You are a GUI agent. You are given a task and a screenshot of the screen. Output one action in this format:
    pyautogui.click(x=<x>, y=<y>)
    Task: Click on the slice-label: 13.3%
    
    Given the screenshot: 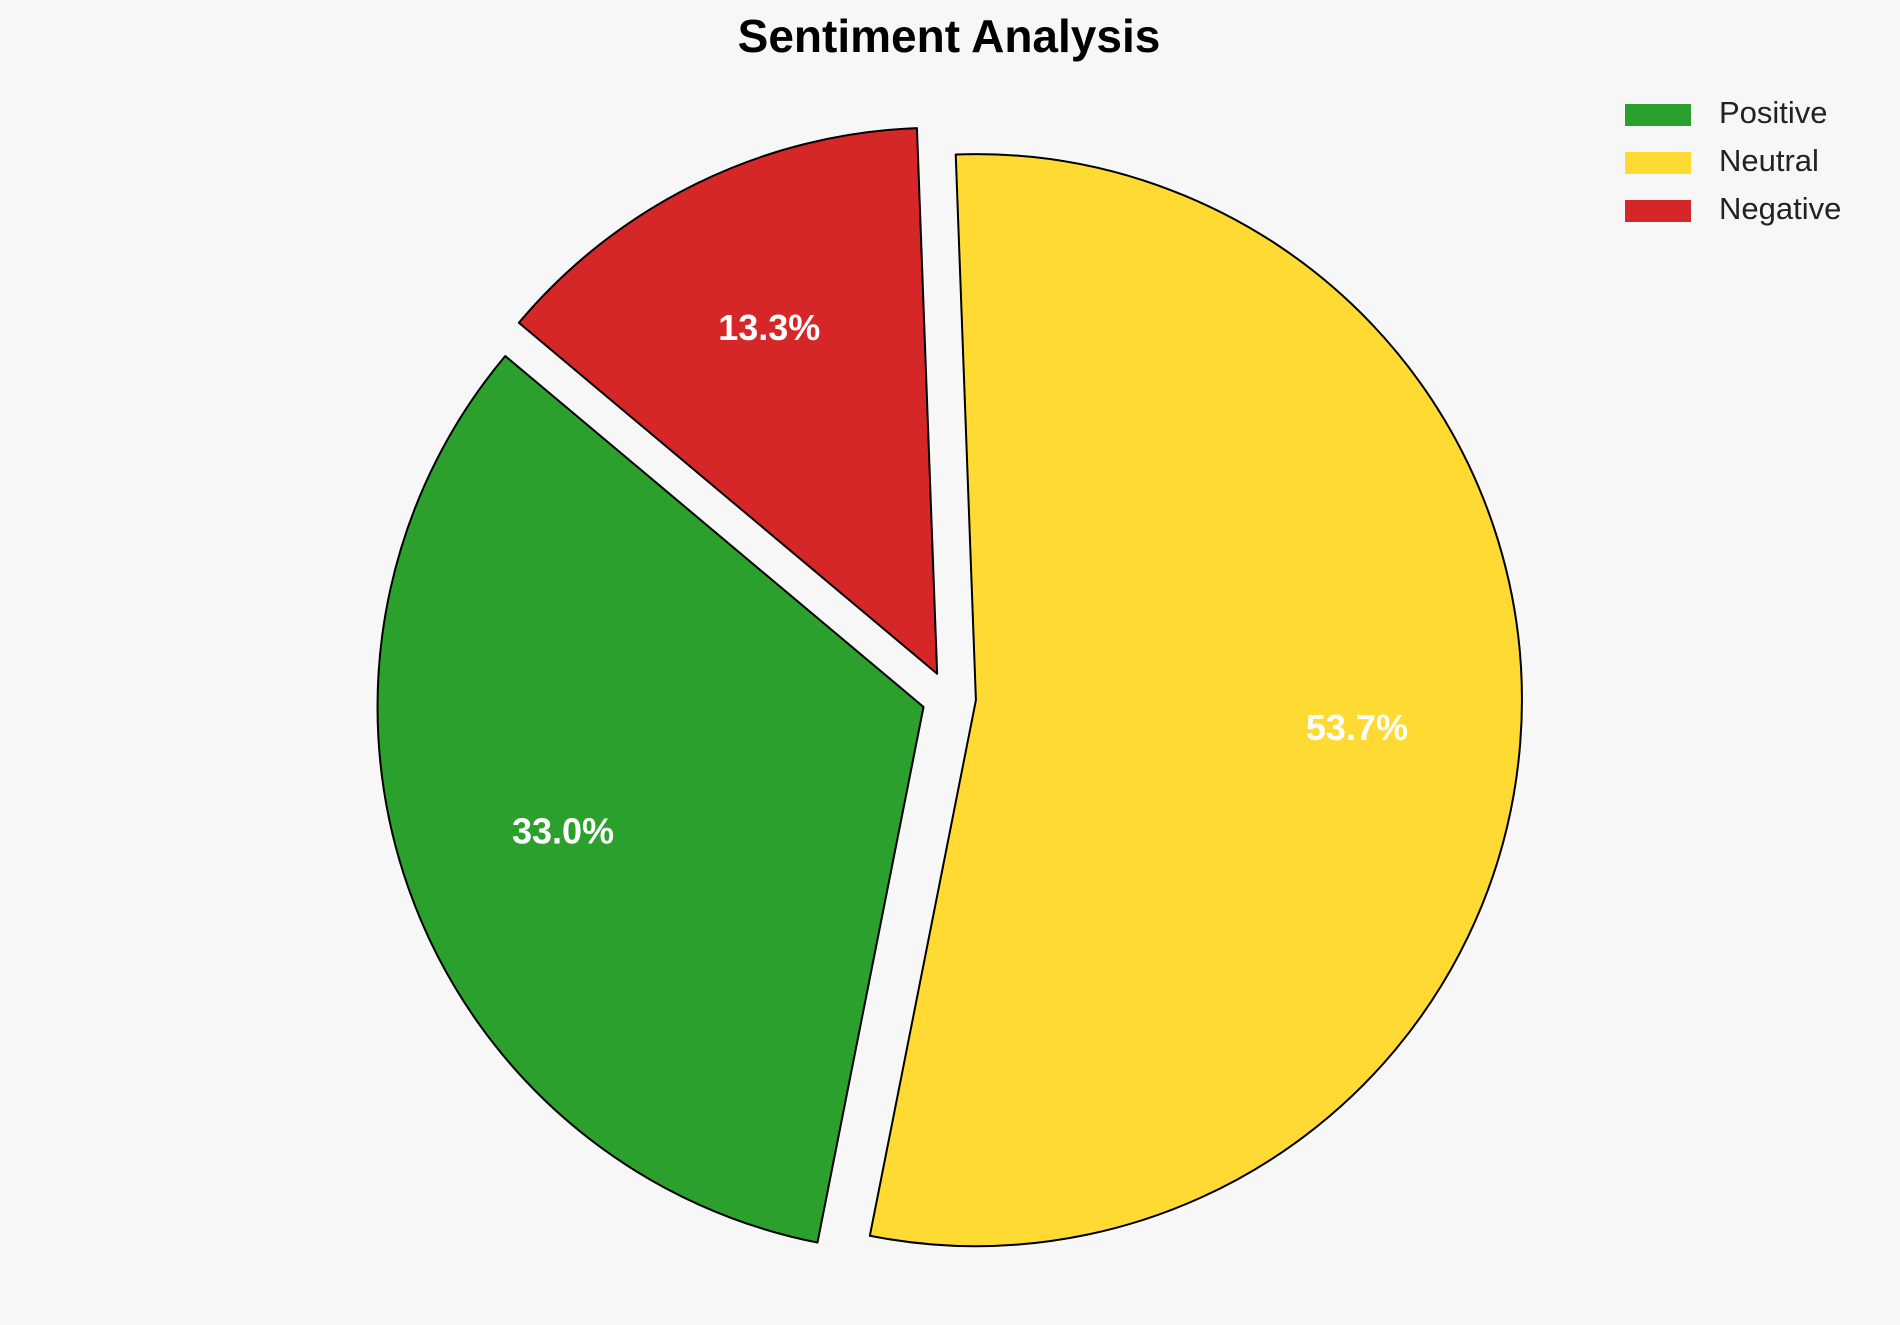 What is the action you would take?
    pyautogui.click(x=769, y=327)
    